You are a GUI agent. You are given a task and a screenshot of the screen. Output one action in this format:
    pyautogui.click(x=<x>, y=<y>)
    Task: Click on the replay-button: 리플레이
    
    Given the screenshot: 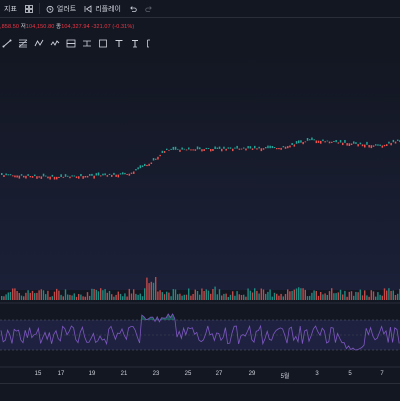 What is the action you would take?
    pyautogui.click(x=102, y=8)
    